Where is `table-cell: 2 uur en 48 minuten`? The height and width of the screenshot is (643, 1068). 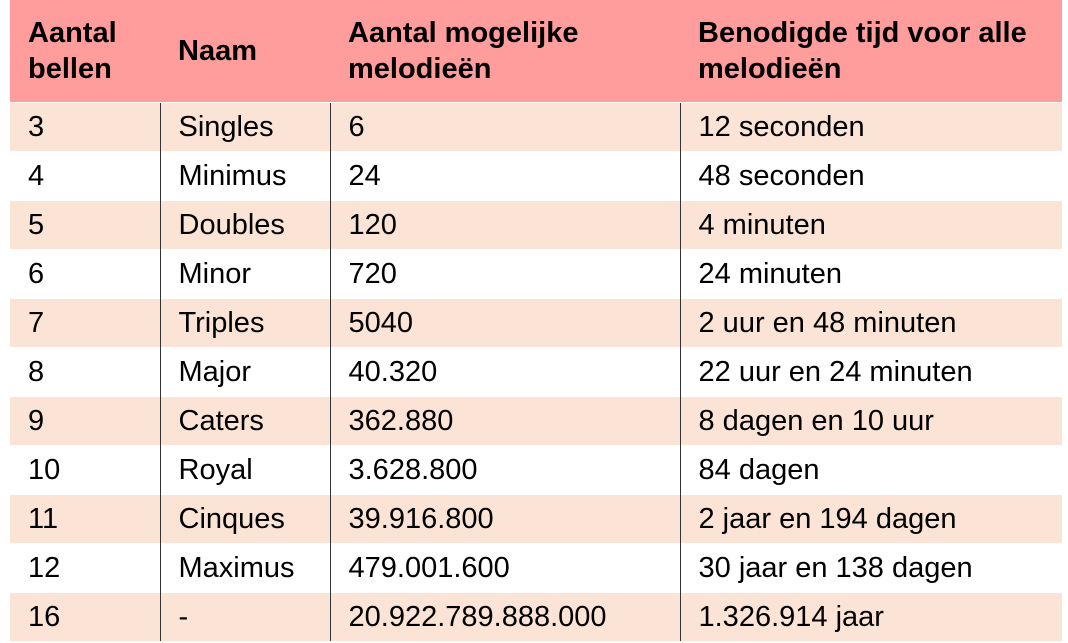 table-cell: 2 uur en 48 minuten is located at coordinates (870, 323).